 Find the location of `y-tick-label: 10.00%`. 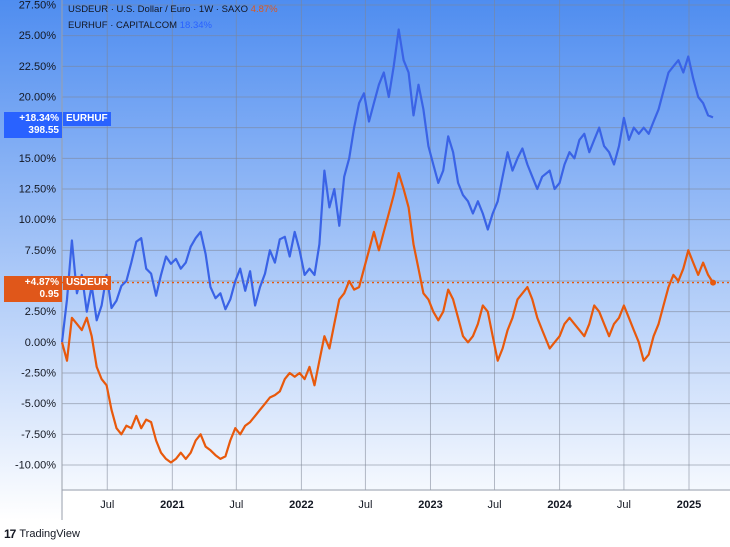

y-tick-label: 10.00% is located at coordinates (38, 220).